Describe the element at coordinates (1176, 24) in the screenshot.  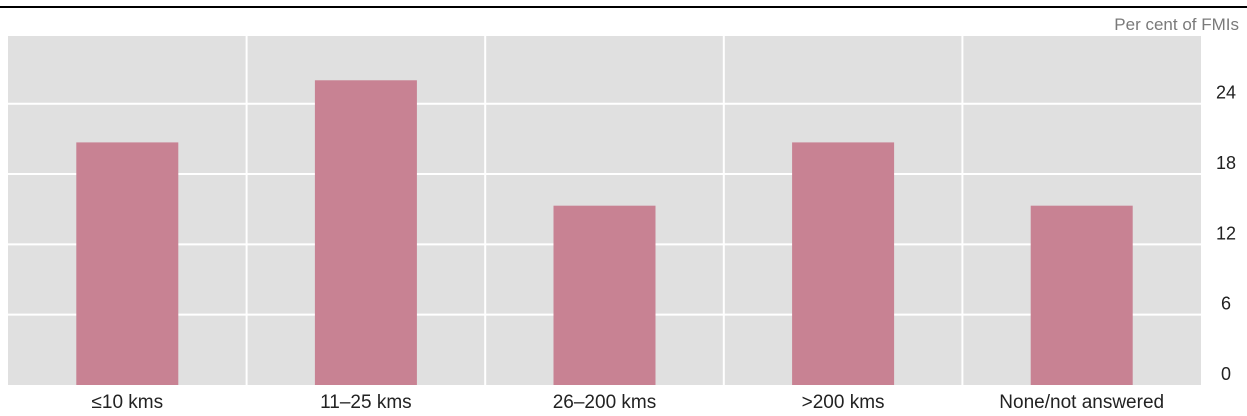
I see `unit-label: Per cent of FMIs` at that location.